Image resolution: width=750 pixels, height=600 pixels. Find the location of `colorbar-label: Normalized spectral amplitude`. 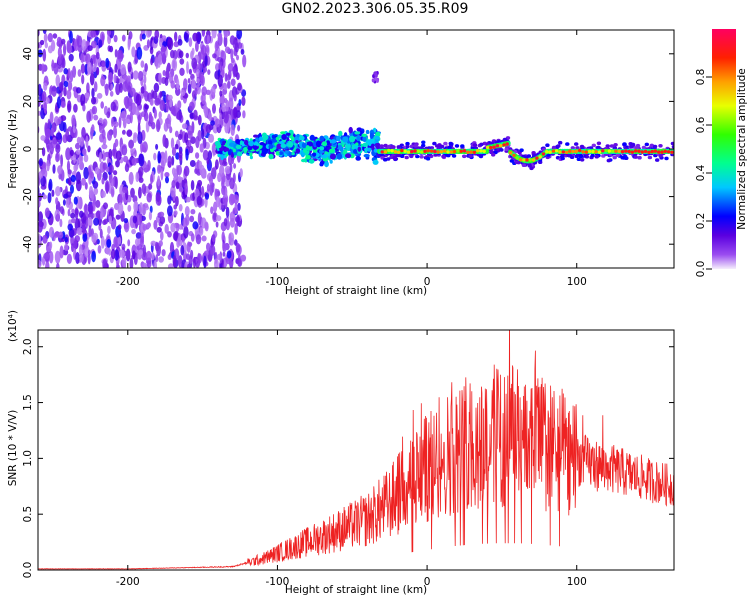

colorbar-label: Normalized spectral amplitude is located at coordinates (742, 148).